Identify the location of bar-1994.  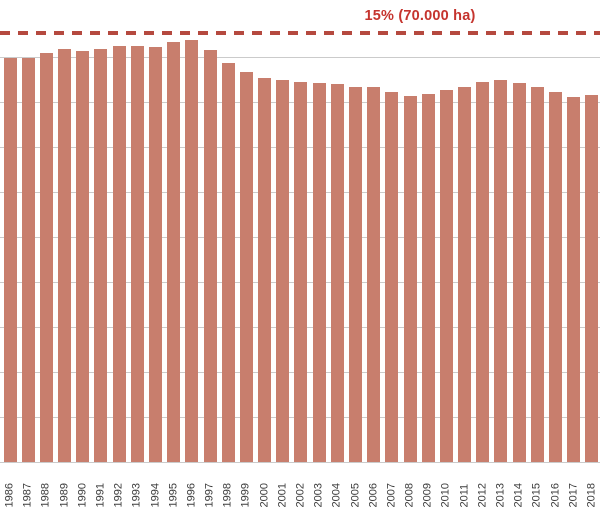
(155, 254).